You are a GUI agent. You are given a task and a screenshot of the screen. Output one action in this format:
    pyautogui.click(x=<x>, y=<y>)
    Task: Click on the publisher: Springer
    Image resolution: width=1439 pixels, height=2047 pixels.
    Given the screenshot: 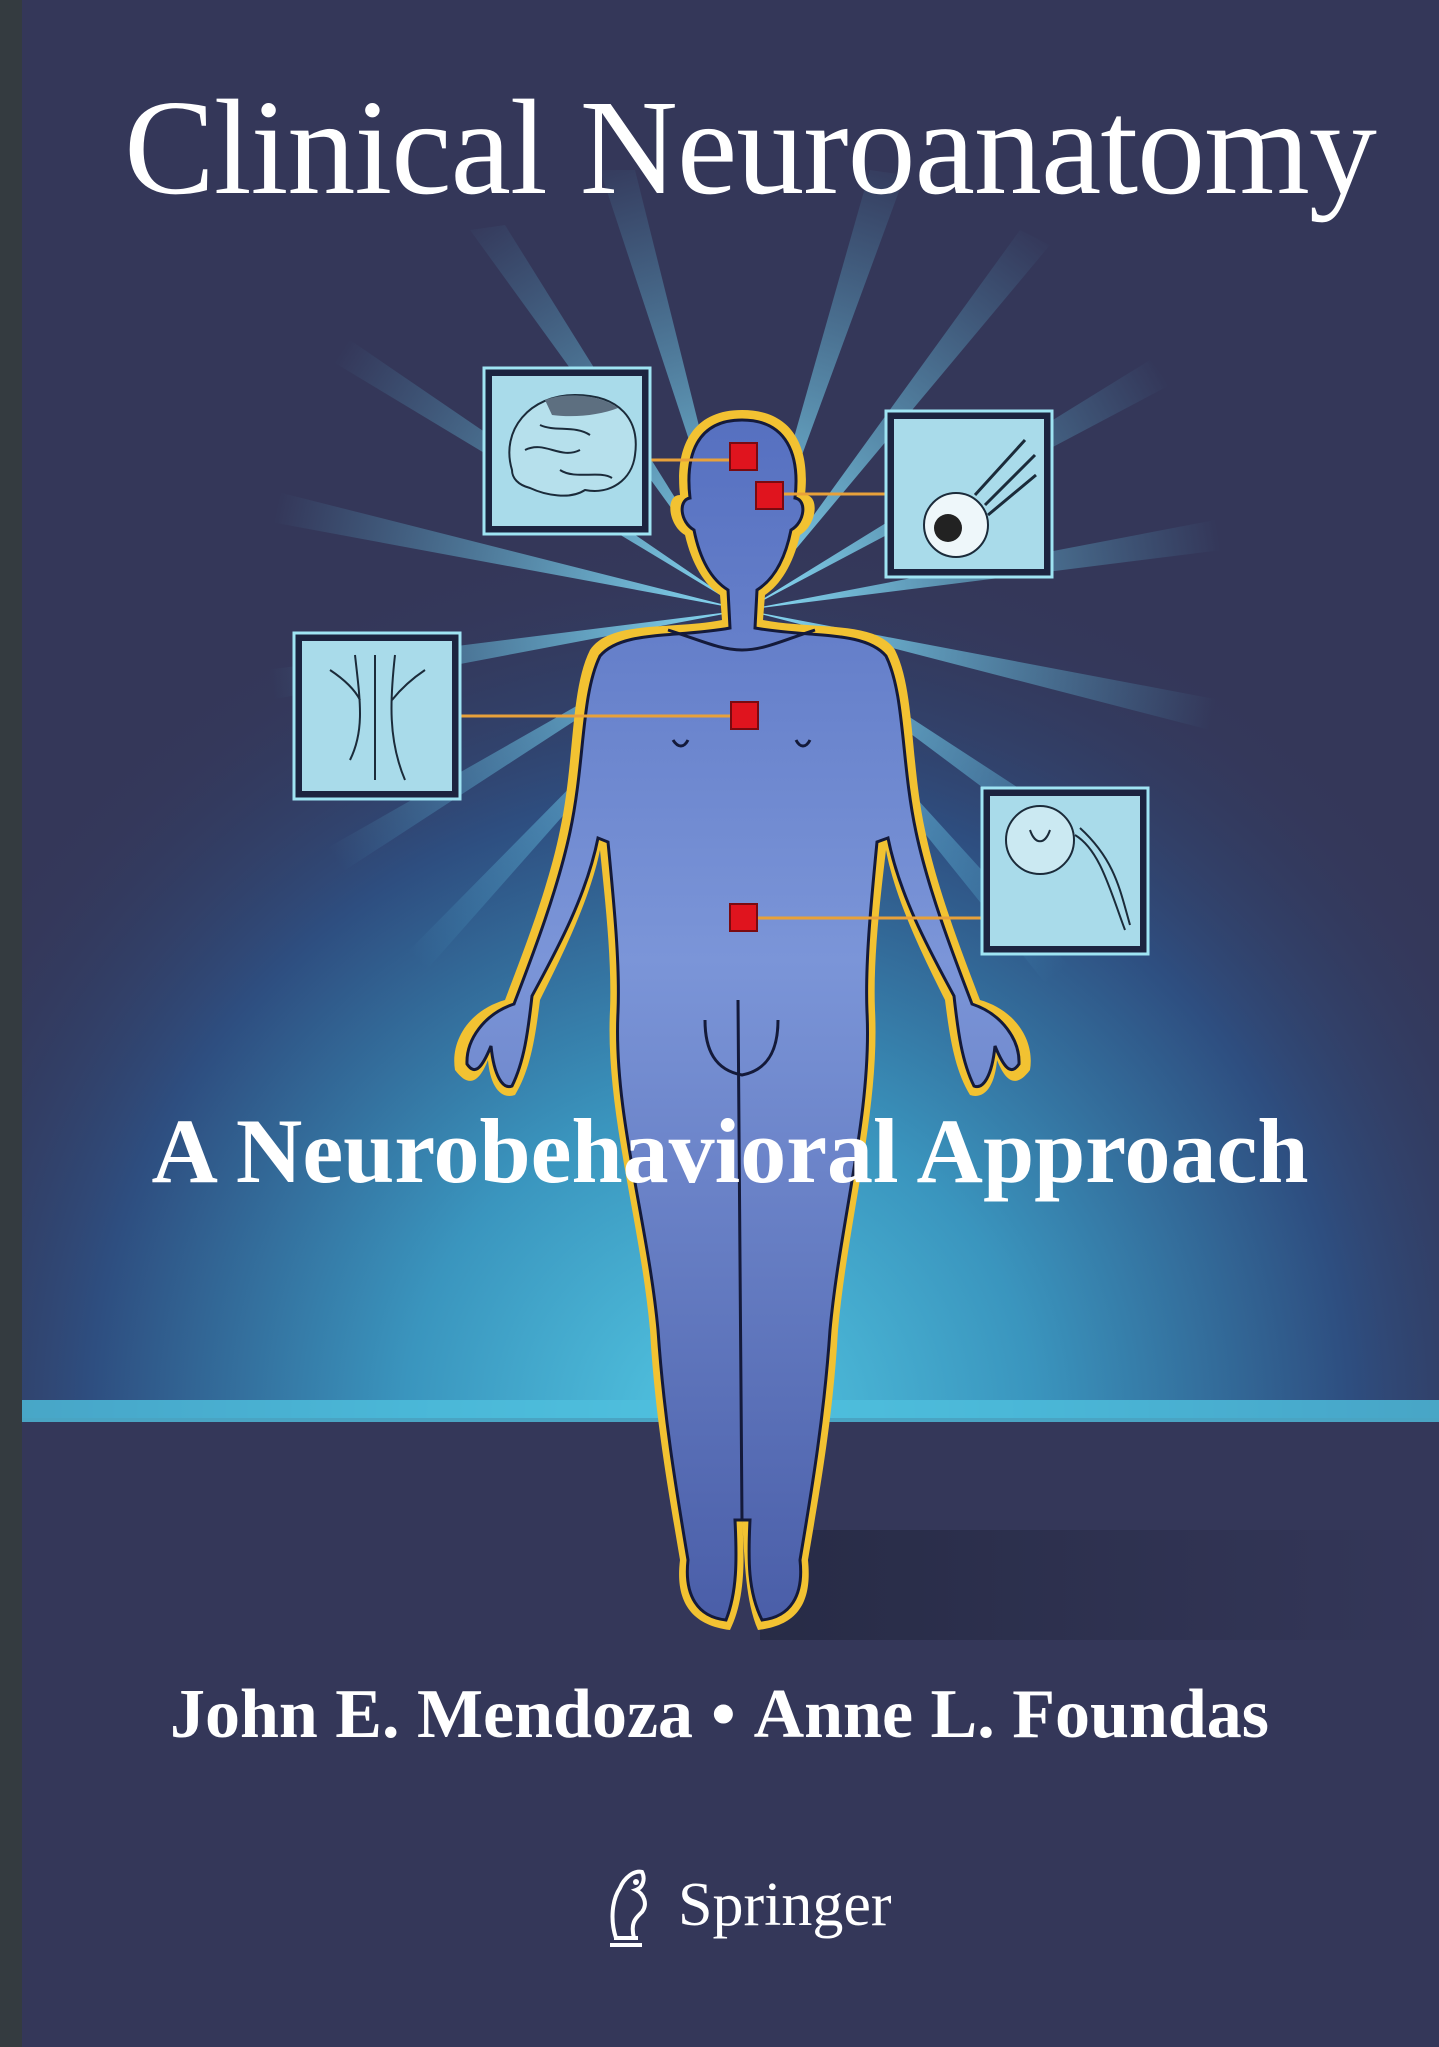 What is the action you would take?
    pyautogui.click(x=741, y=1905)
    